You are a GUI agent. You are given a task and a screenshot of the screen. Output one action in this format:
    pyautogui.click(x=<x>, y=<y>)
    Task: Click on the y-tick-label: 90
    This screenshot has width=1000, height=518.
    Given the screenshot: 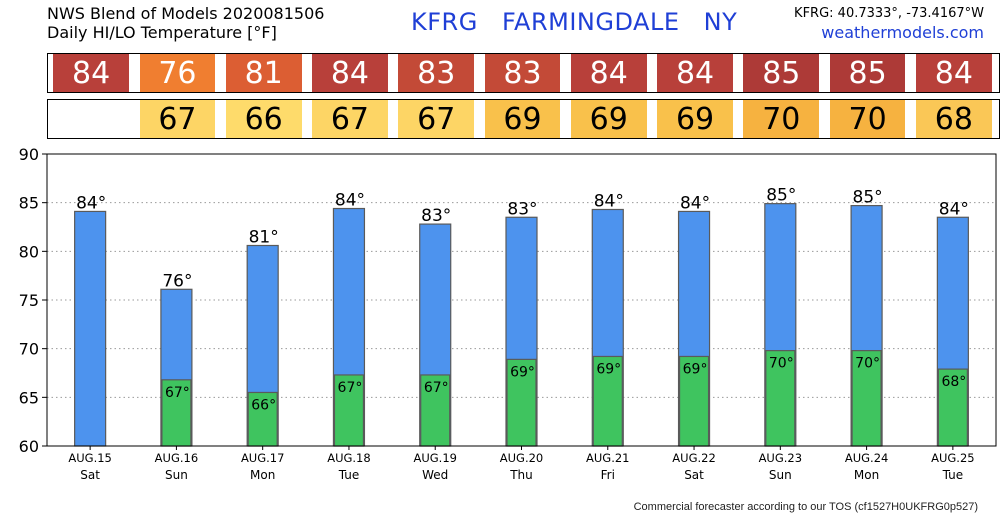 What is the action you would take?
    pyautogui.click(x=29, y=154)
    